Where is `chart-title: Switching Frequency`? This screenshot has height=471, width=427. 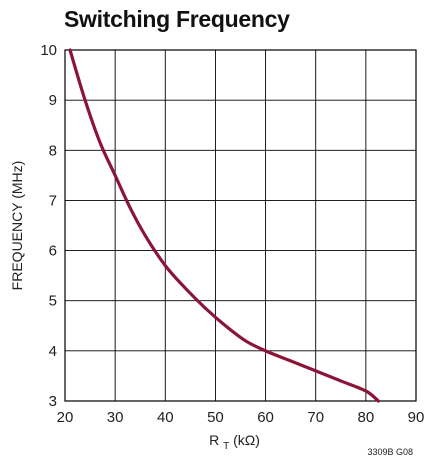 chart-title: Switching Frequency is located at coordinates (177, 19).